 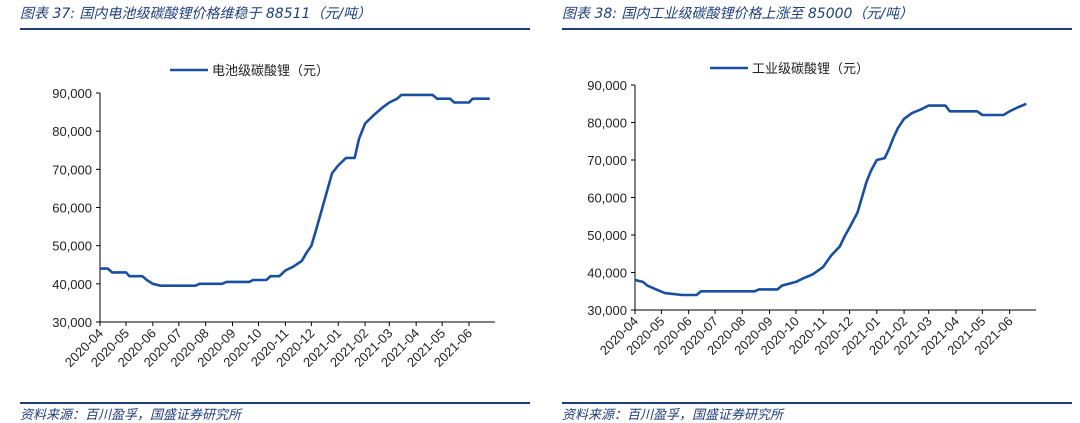 I want to click on figure-title: 图表 37: 国内电池级碳酸锂价格维稳于 88511（元/吨）, so click(x=196, y=14).